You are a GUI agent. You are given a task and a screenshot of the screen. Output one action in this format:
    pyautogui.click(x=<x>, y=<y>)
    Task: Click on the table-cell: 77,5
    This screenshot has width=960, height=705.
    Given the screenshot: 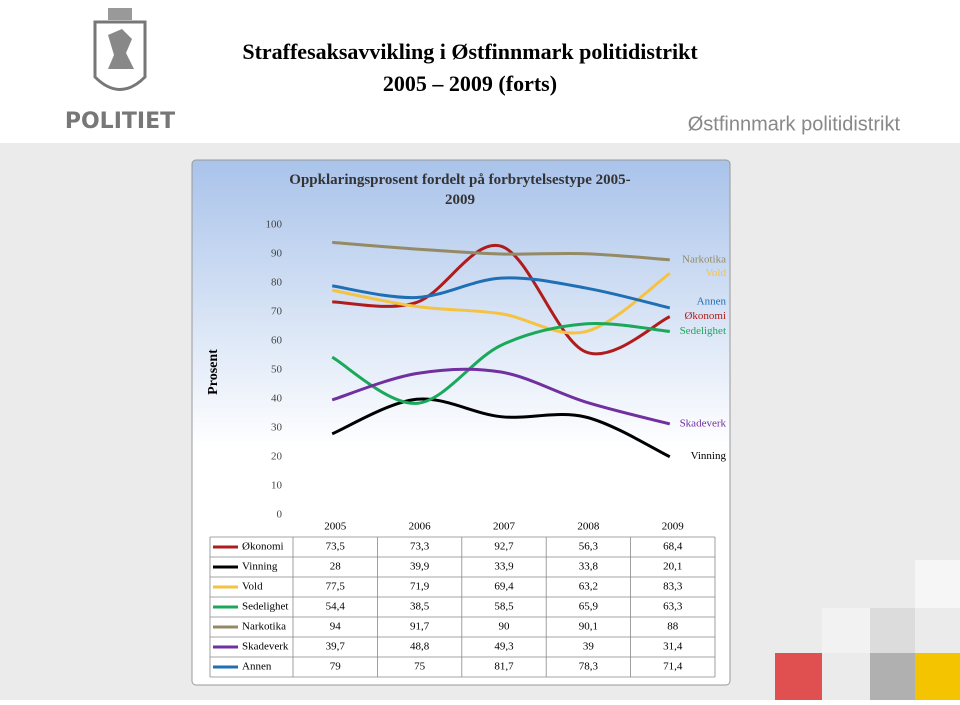 What is the action you would take?
    pyautogui.click(x=336, y=587)
    